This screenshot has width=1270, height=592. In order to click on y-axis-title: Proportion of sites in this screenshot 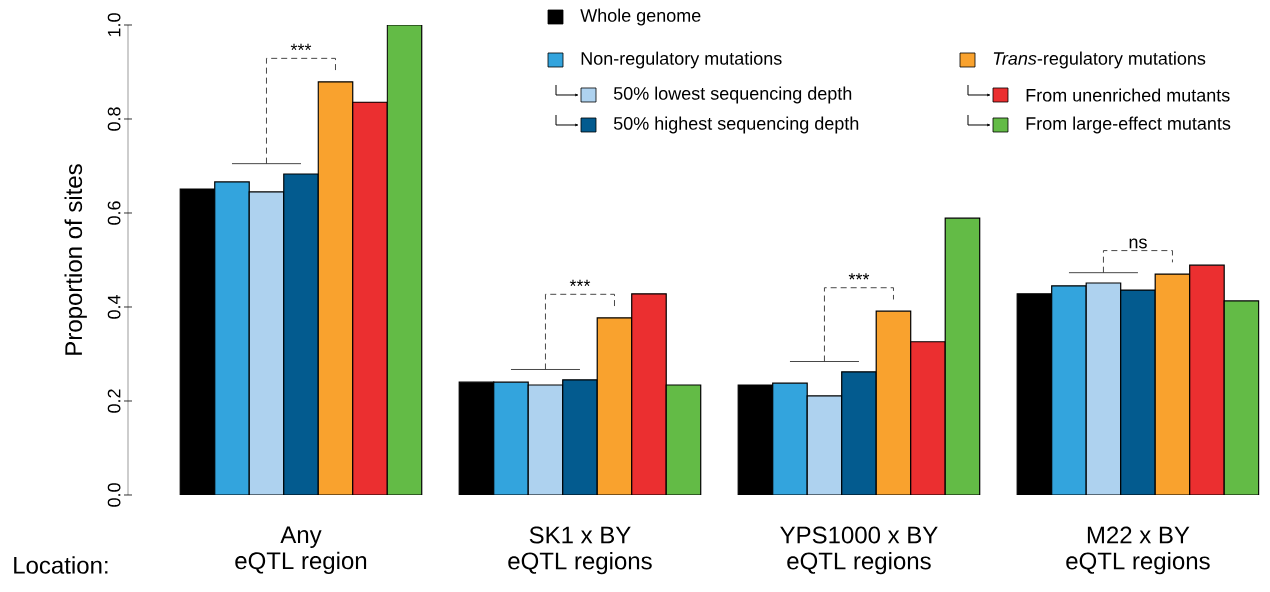, I will do `click(75, 259)`.